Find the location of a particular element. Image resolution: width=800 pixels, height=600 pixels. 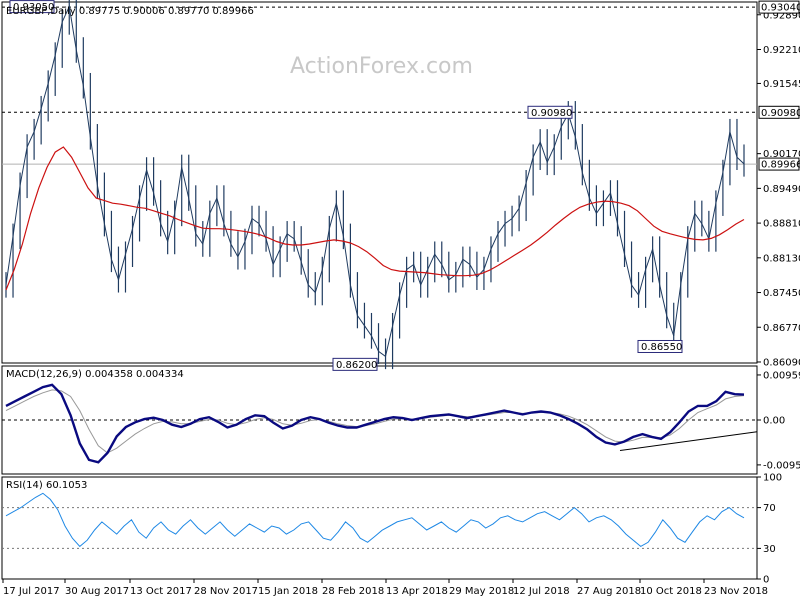

rsi-y-tick-label-2: 30 is located at coordinates (769, 549).